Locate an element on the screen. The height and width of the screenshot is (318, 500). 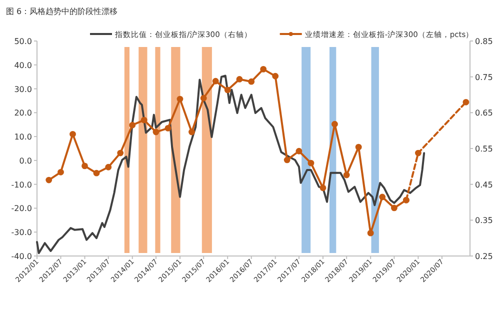
y2-tick-label: 0.55 is located at coordinates (484, 149).